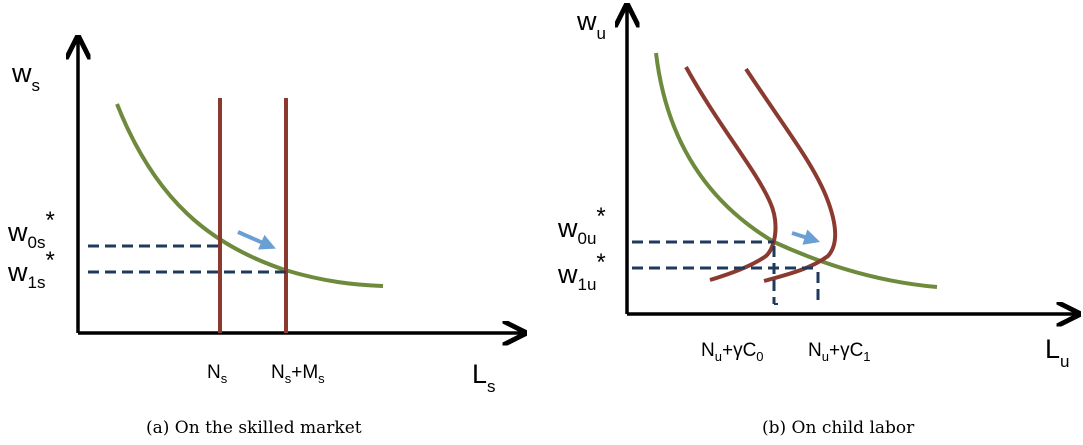 This screenshot has height=445, width=1083. I want to click on panel-b-wage-high-label: w0u*, so click(581, 225).